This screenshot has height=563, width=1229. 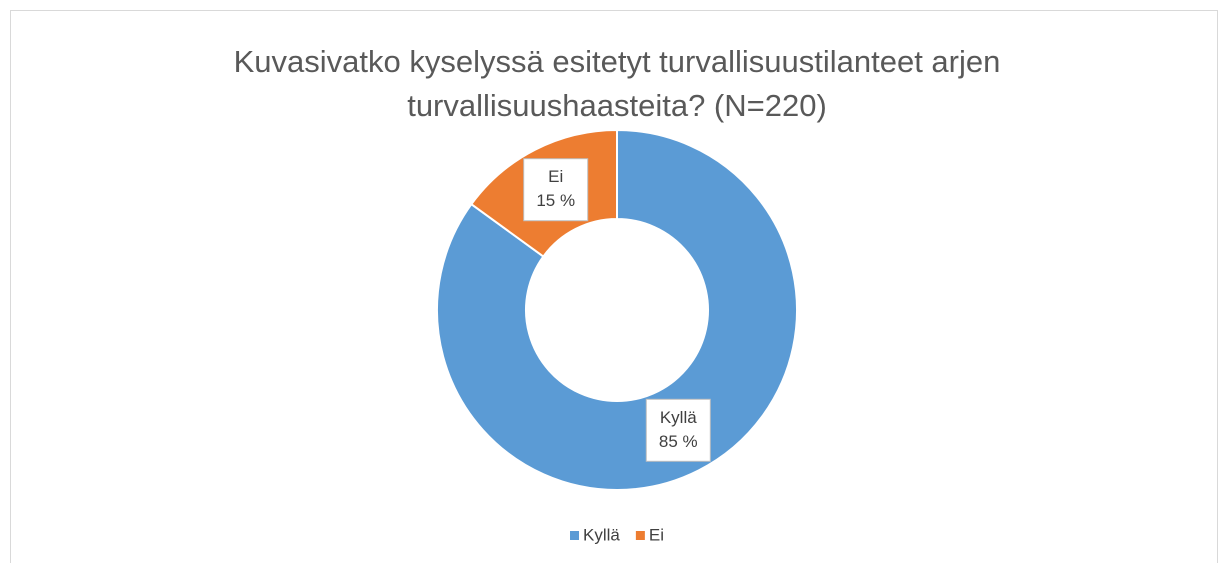 What do you see at coordinates (678, 441) in the screenshot?
I see `data-label-value: 85 %` at bounding box center [678, 441].